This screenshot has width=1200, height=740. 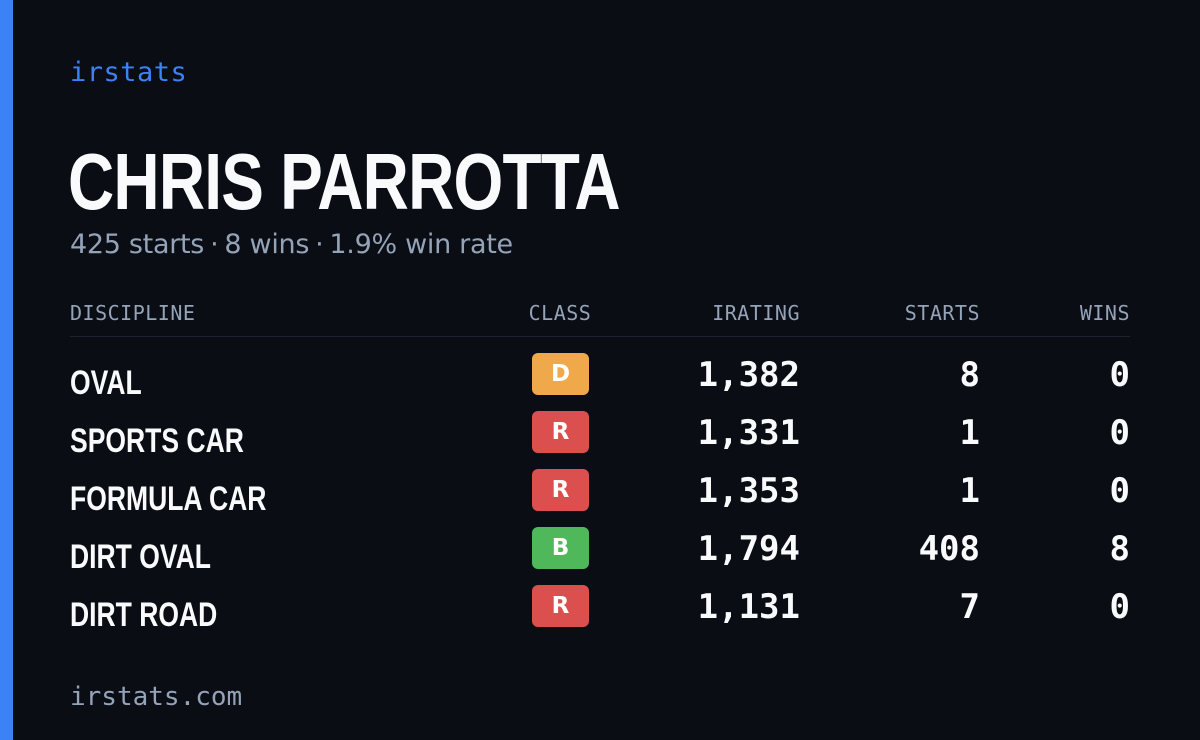 I want to click on class-badge: D, so click(x=560, y=374).